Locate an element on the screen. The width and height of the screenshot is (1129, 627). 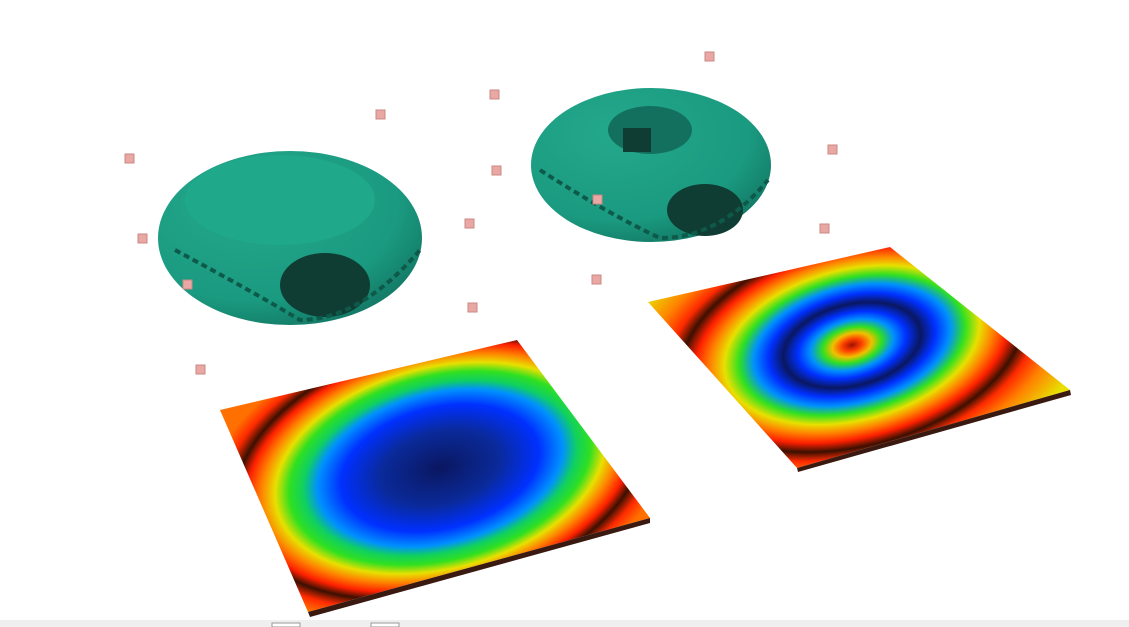
heightmap-right is located at coordinates (859, 357).